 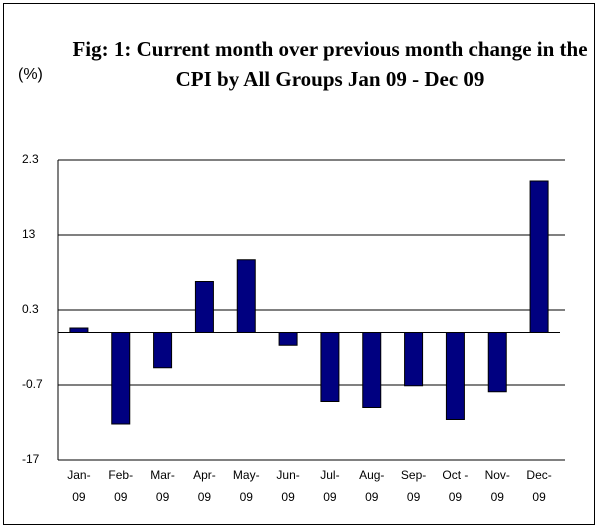 What do you see at coordinates (455, 486) in the screenshot?
I see `x-tick-label: Oct - 09` at bounding box center [455, 486].